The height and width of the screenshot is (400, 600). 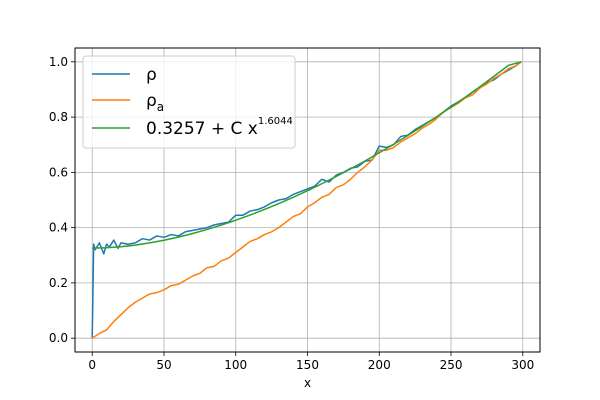 I want to click on legend: ρ ρa 0.3257 + C x1.6044, so click(x=189, y=102).